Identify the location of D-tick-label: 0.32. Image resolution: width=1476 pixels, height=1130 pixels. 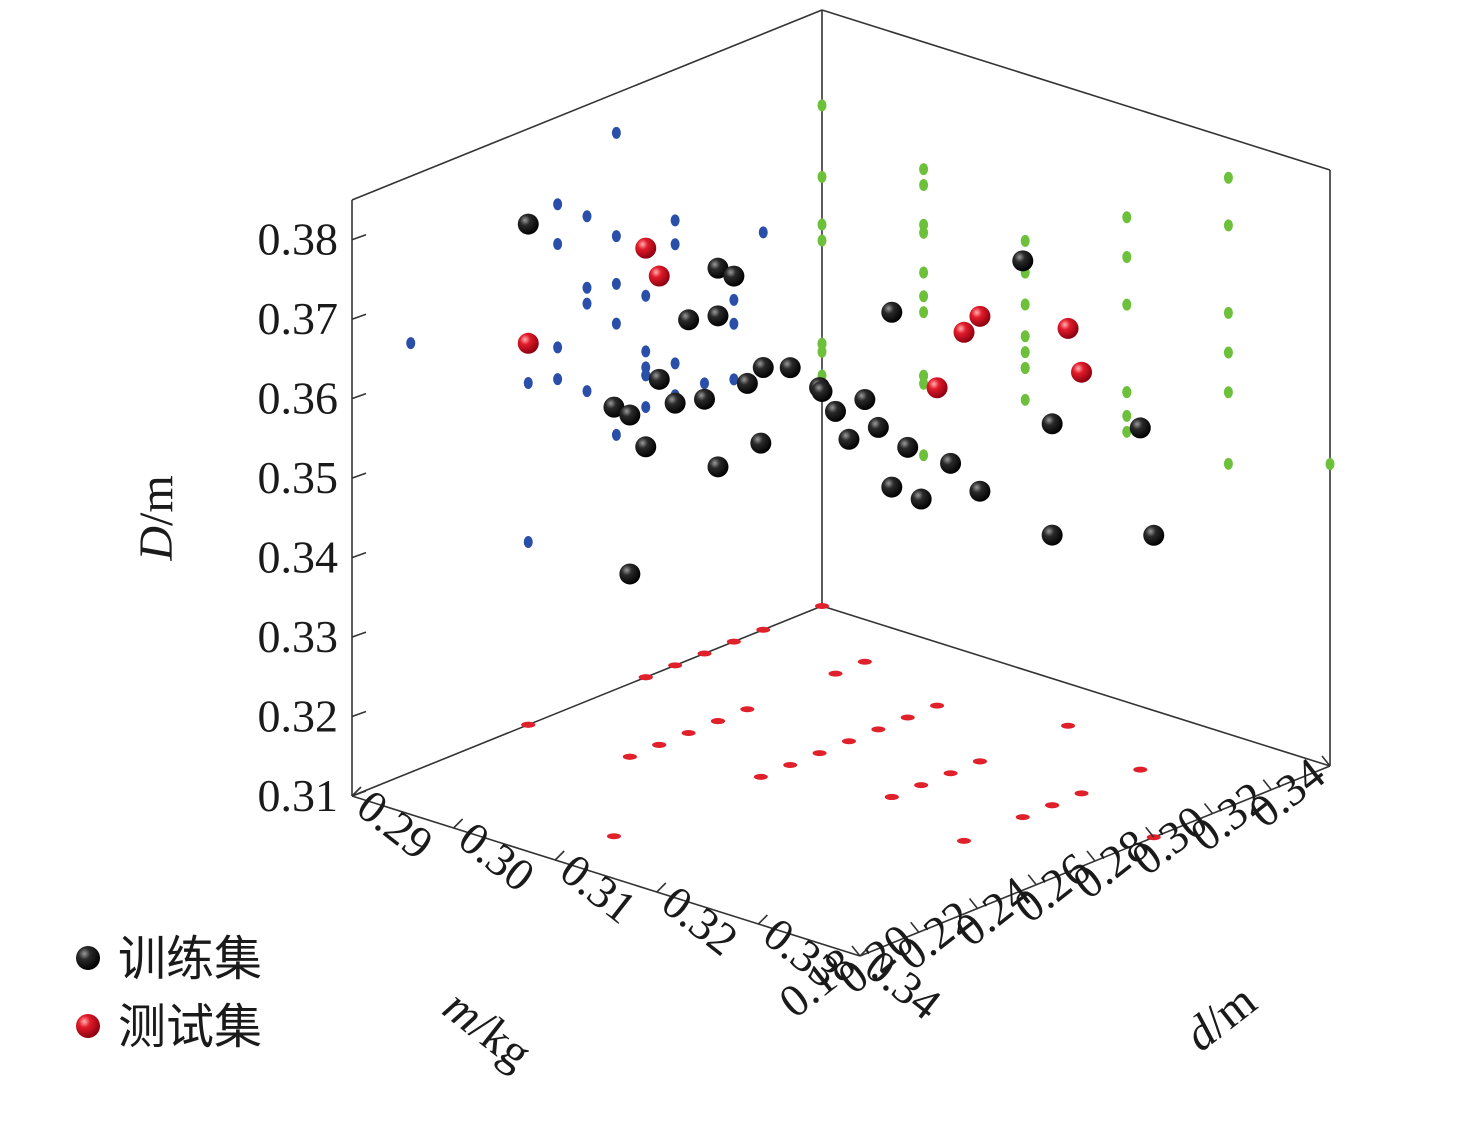
(298, 716).